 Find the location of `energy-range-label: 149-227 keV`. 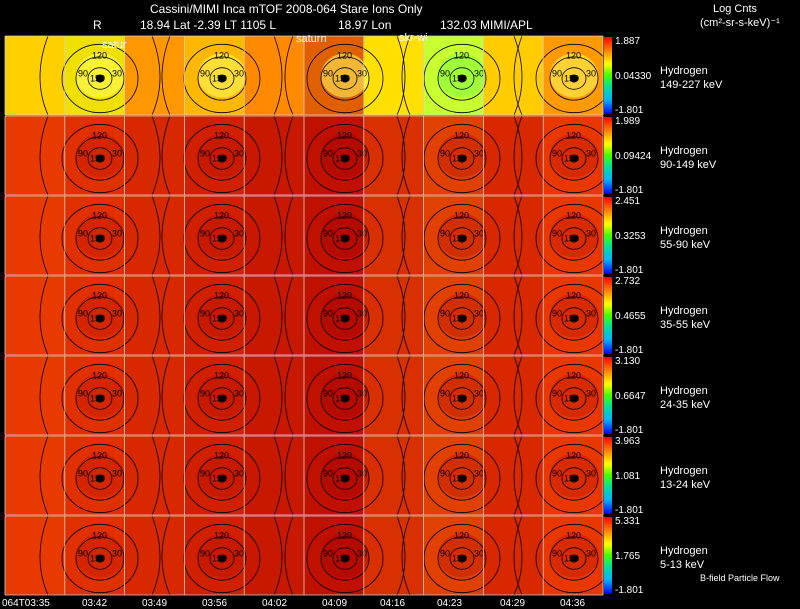

energy-range-label: 149-227 keV is located at coordinates (691, 85).